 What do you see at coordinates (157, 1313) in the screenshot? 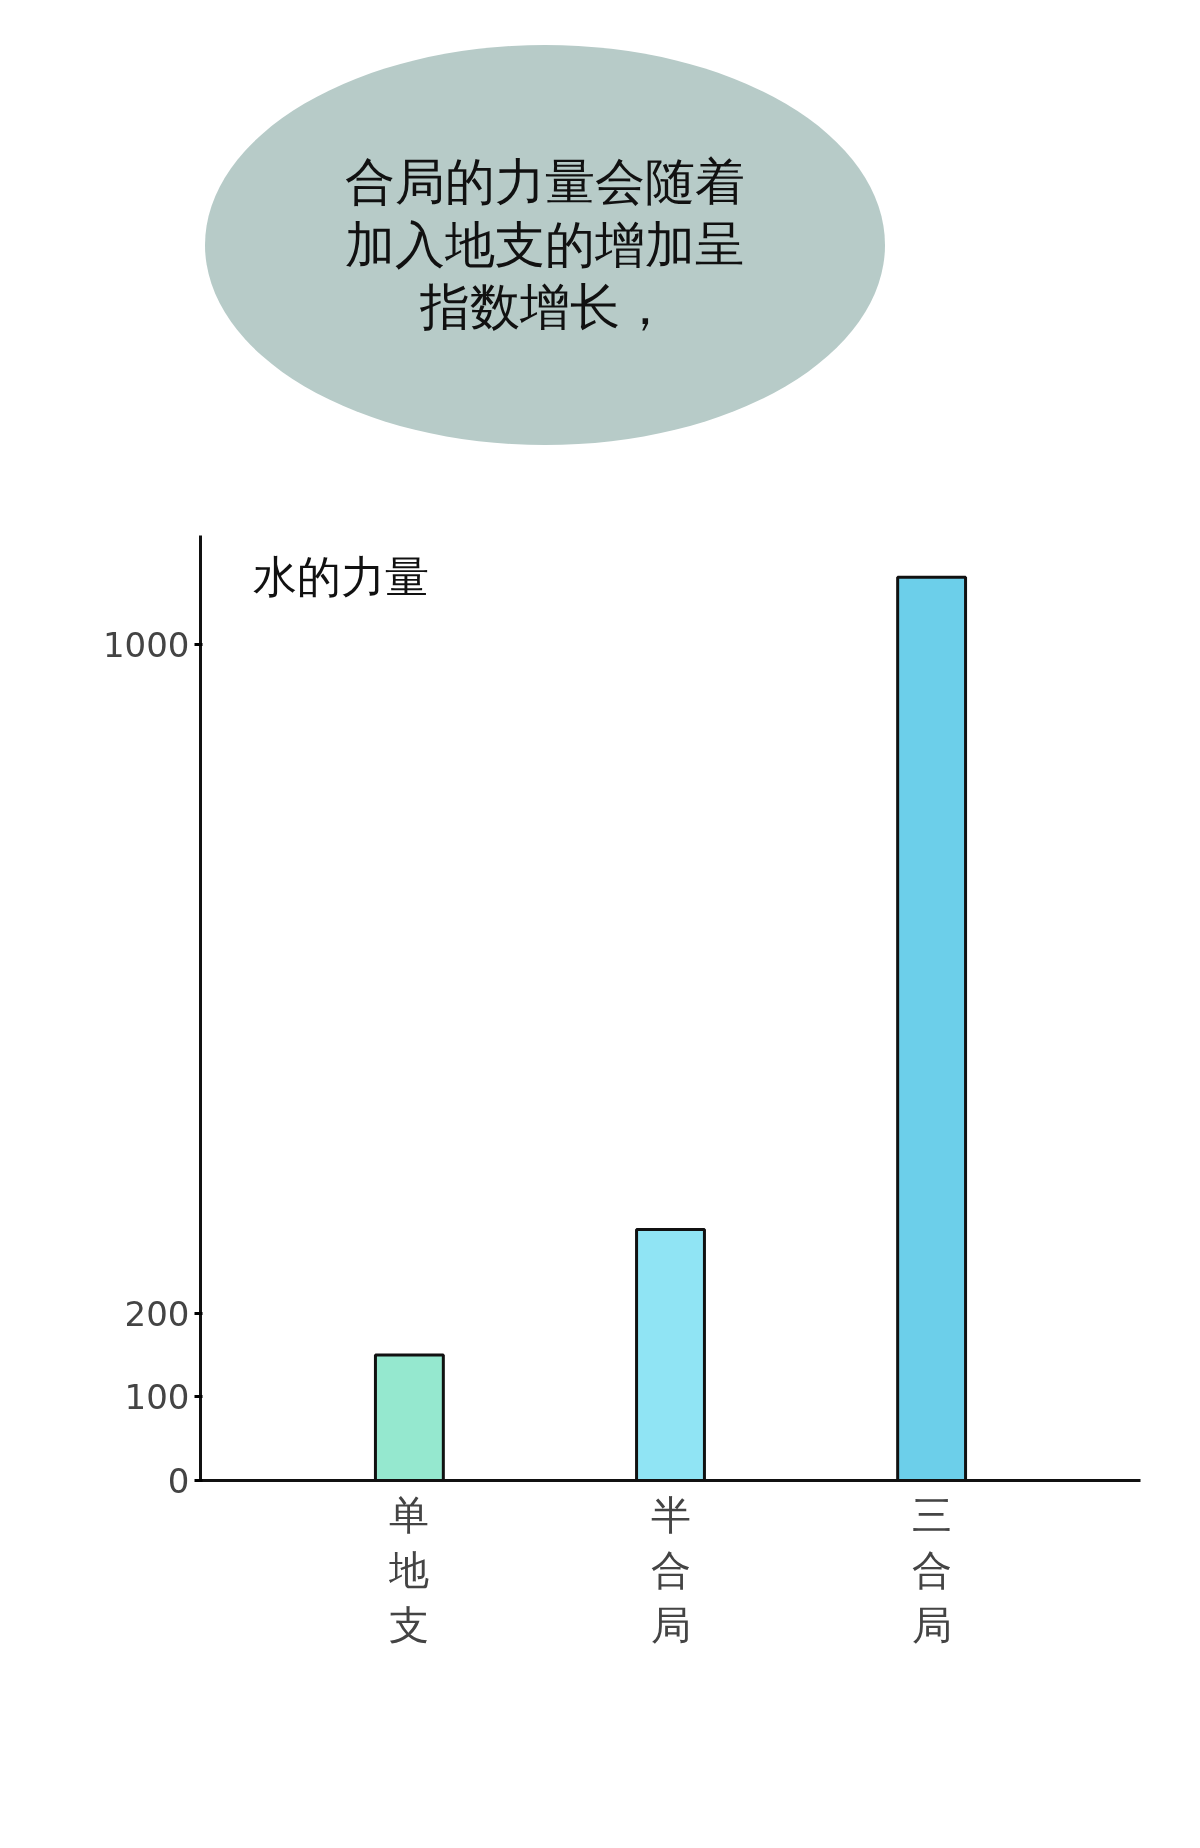
I see `y-tick-label: 200` at bounding box center [157, 1313].